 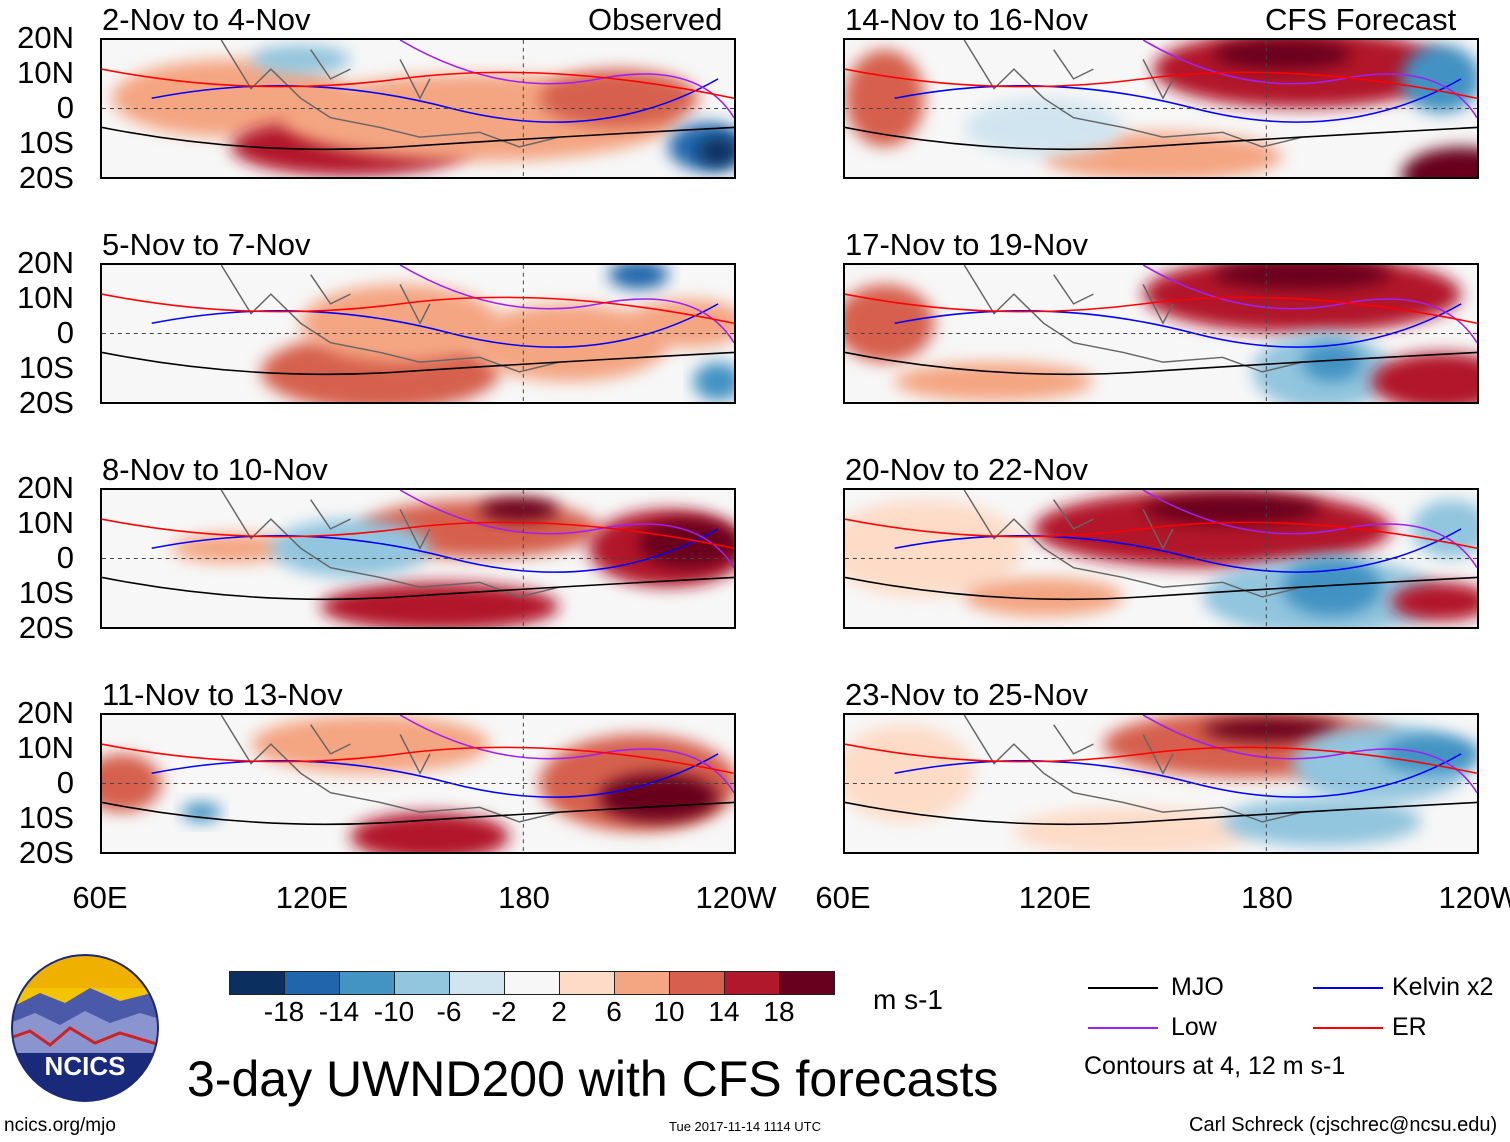 I want to click on panel-title: 2-Nov to 4-Nov, so click(x=206, y=19).